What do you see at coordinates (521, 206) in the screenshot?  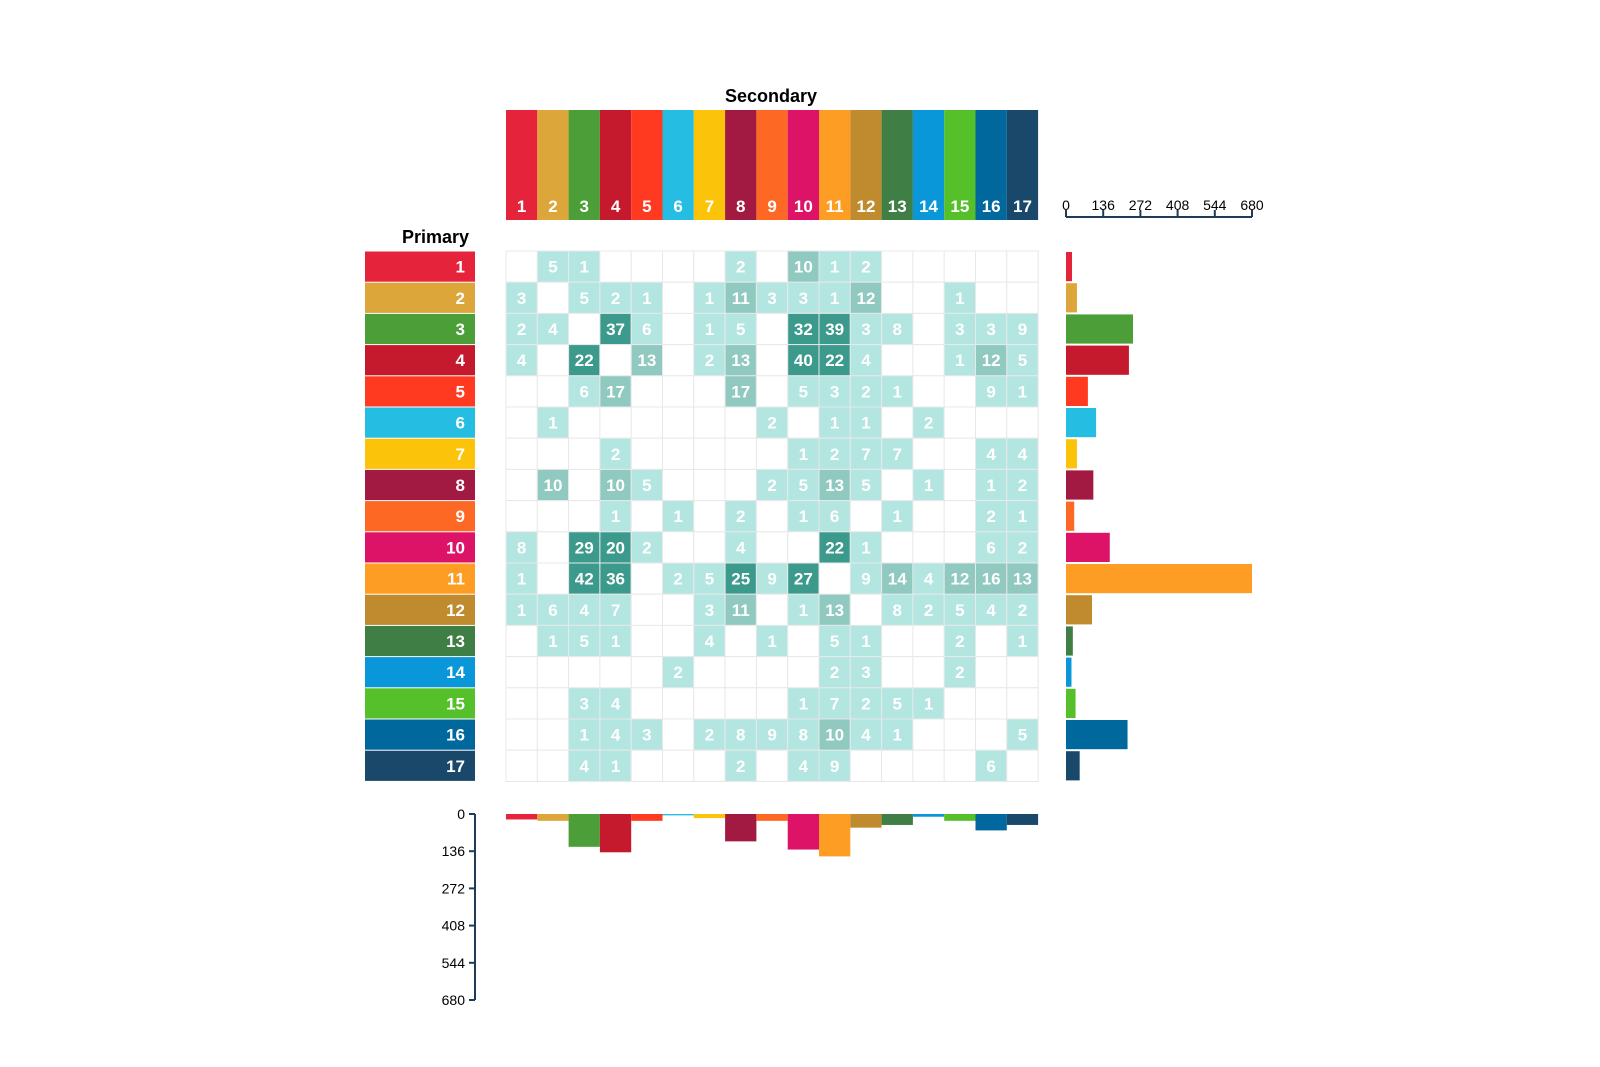 I see `col-header-label: 1` at bounding box center [521, 206].